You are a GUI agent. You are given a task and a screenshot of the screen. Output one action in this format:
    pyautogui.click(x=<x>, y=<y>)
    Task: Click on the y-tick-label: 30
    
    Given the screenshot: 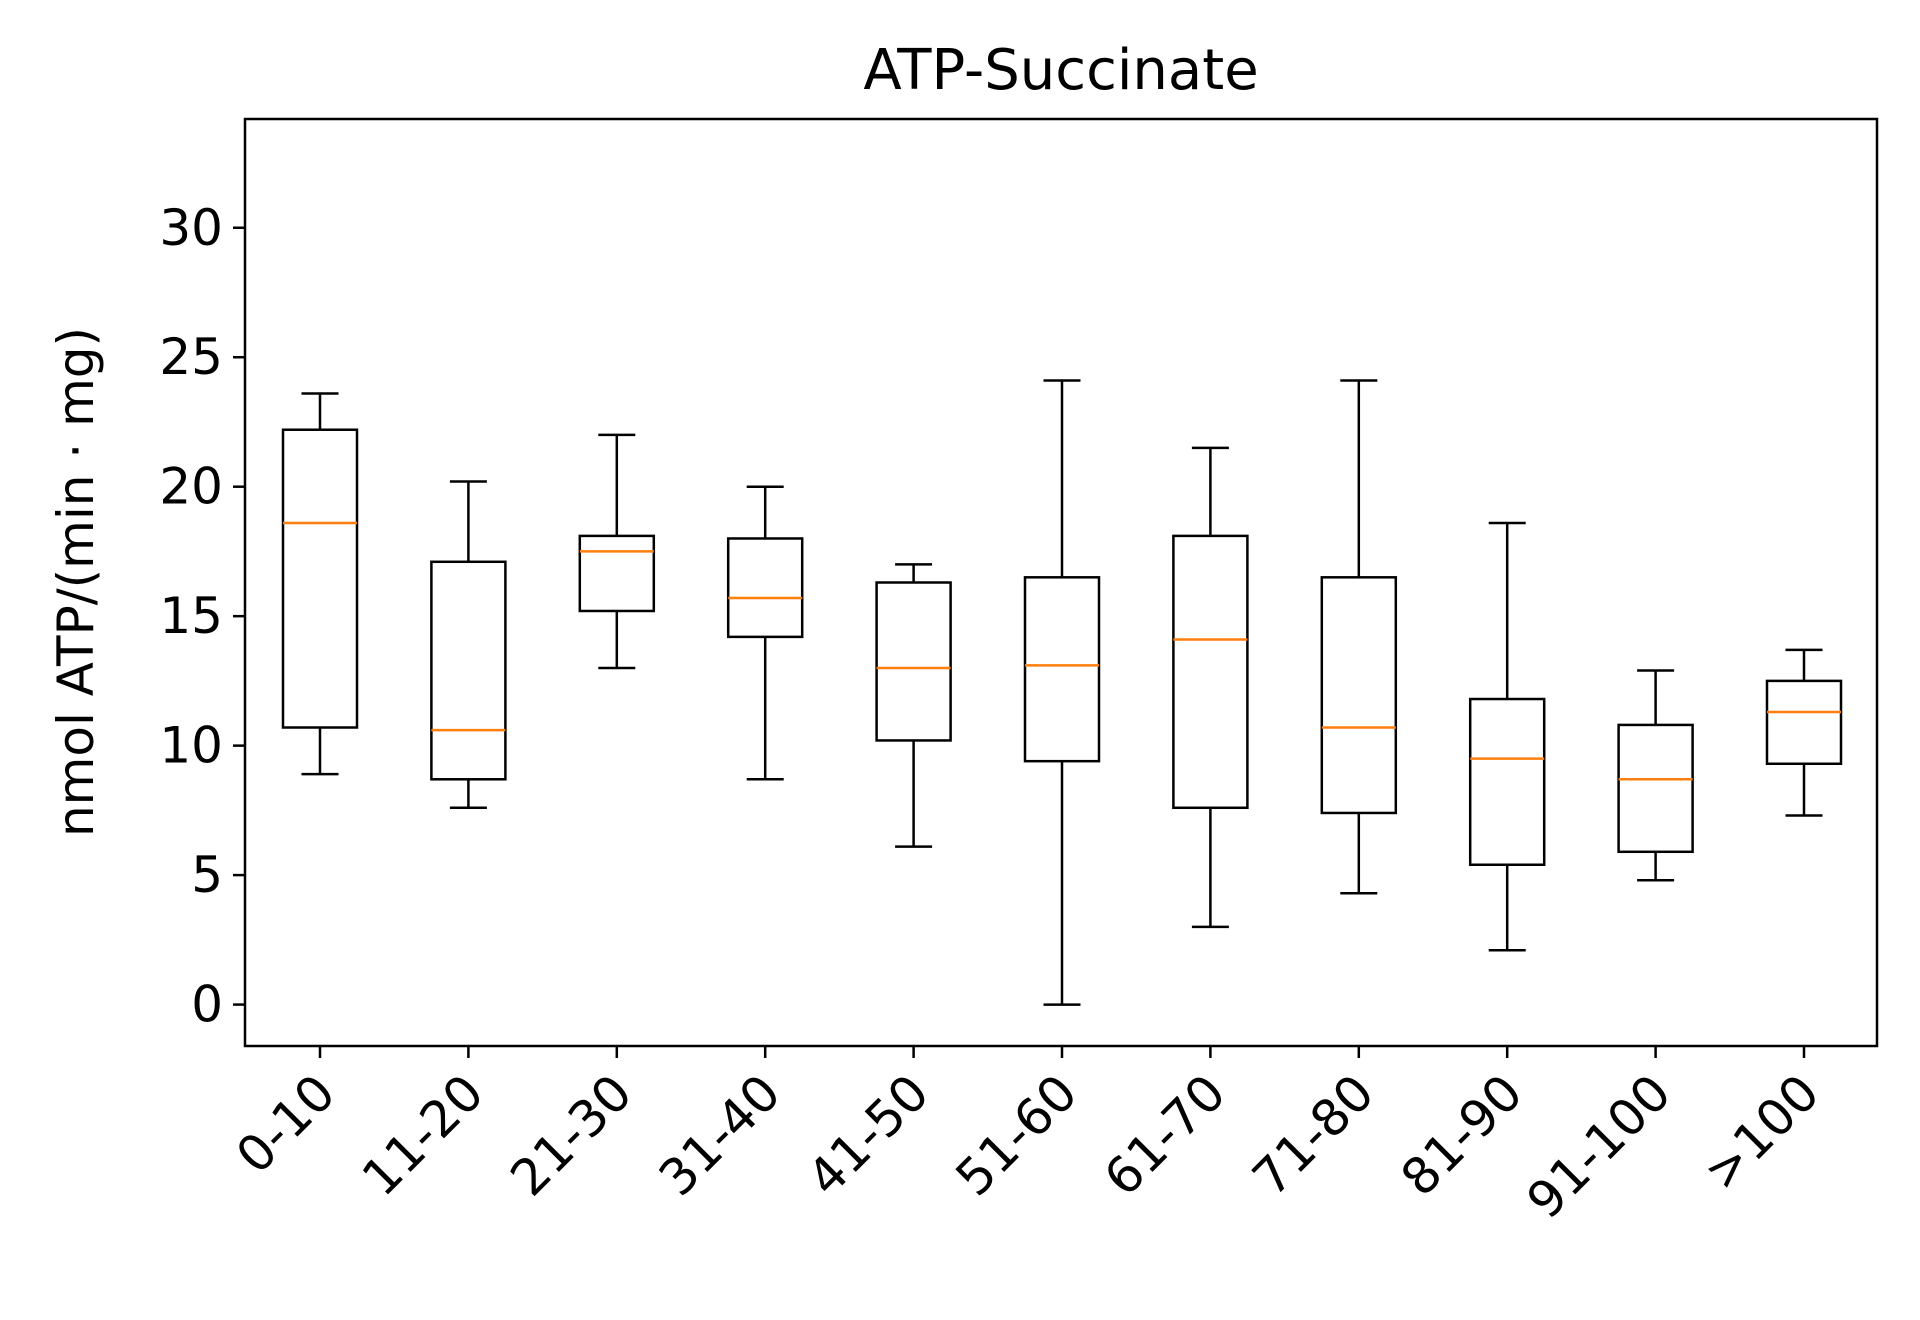 What is the action you would take?
    pyautogui.click(x=191, y=228)
    